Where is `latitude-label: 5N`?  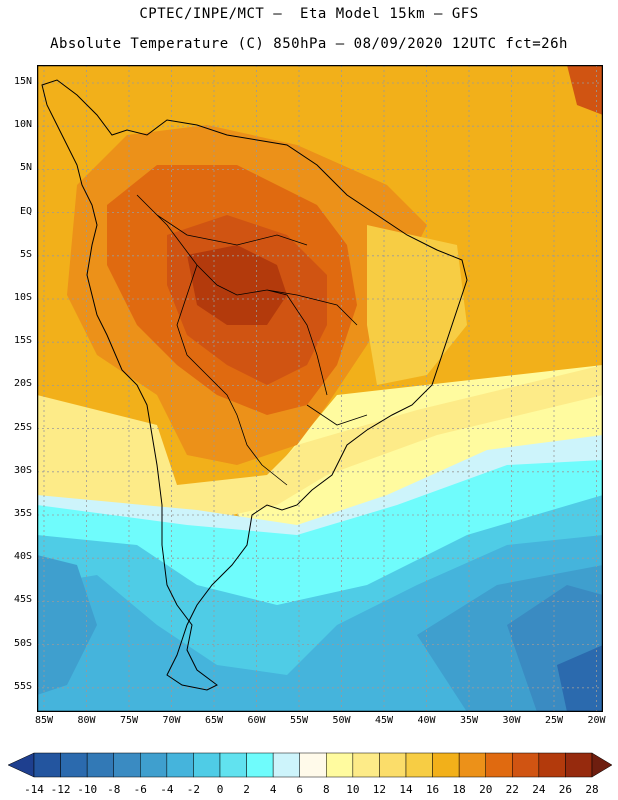
latitude-label: 5N is located at coordinates (25, 168).